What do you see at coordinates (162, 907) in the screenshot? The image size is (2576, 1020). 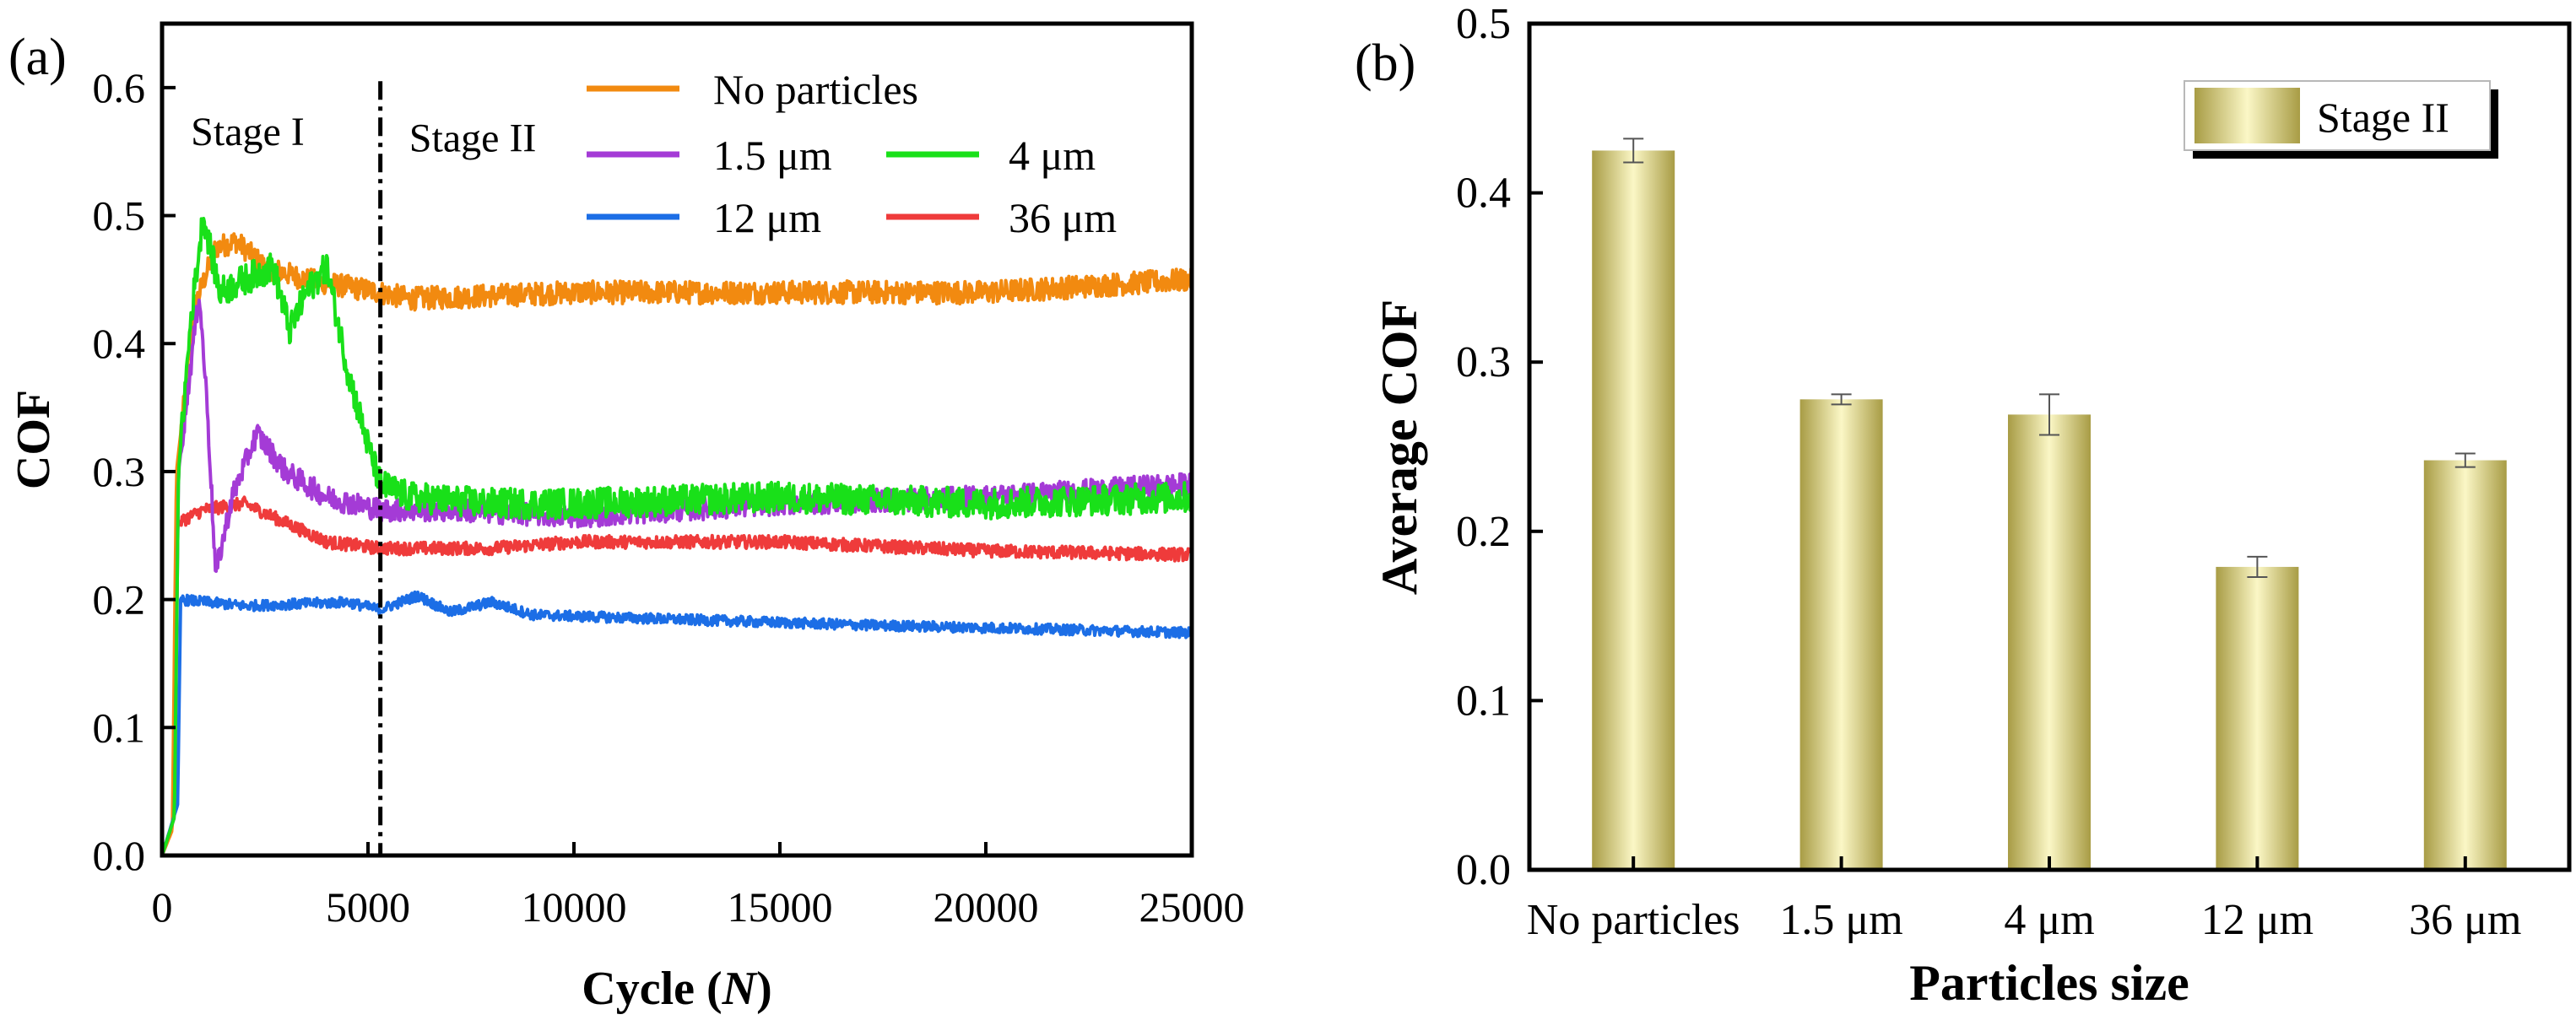 I see `x-tick-label-a: 0` at bounding box center [162, 907].